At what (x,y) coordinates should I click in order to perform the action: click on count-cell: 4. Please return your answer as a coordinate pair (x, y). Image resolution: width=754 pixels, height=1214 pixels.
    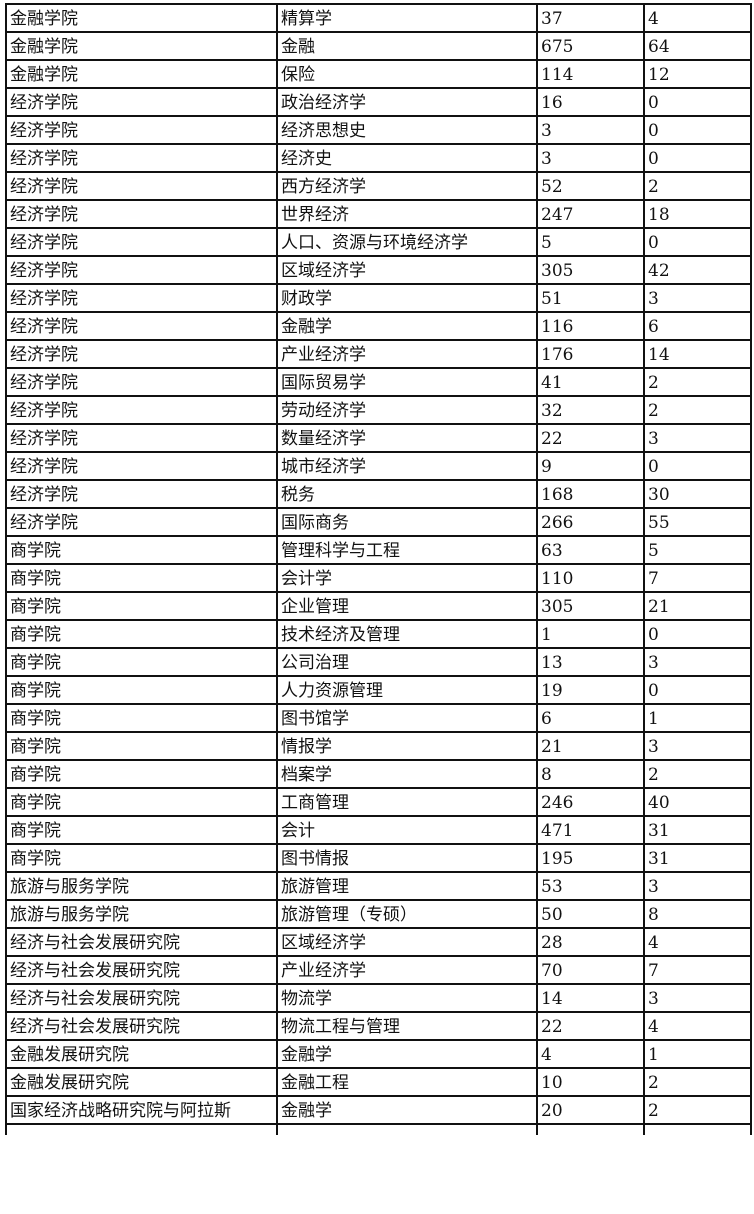
    Looking at the image, I should click on (590, 1054).